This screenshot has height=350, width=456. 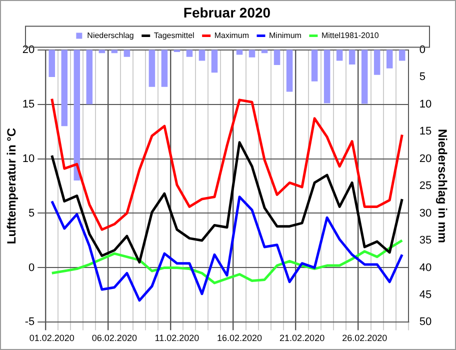 I want to click on y2-tick-label: 20, so click(x=425, y=158).